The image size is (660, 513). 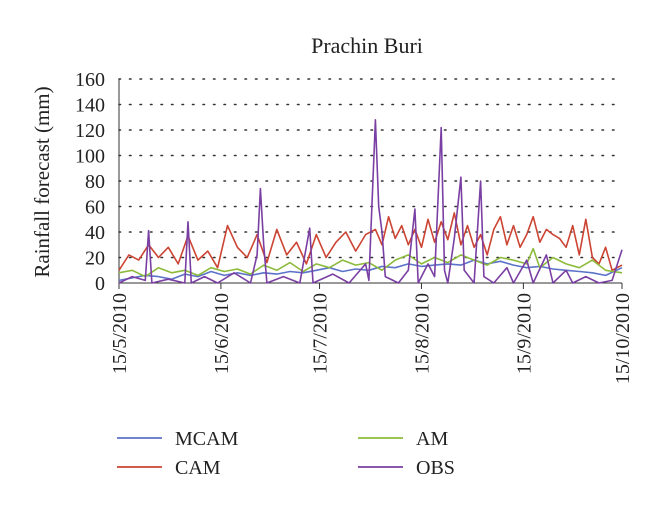 I want to click on legend-label-obs: OBS, so click(x=435, y=468).